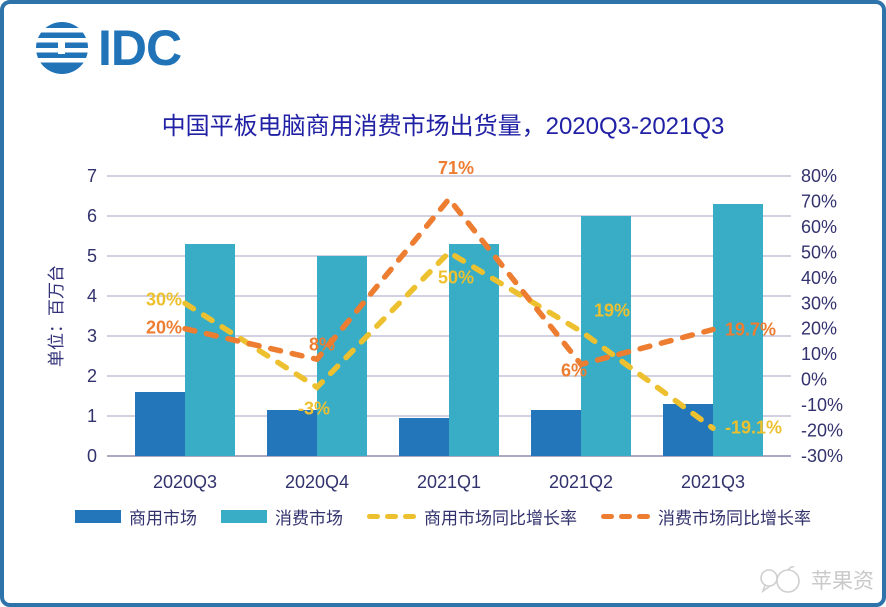  I want to click on legend-item-consumer-bar: 消费市场, so click(282, 516).